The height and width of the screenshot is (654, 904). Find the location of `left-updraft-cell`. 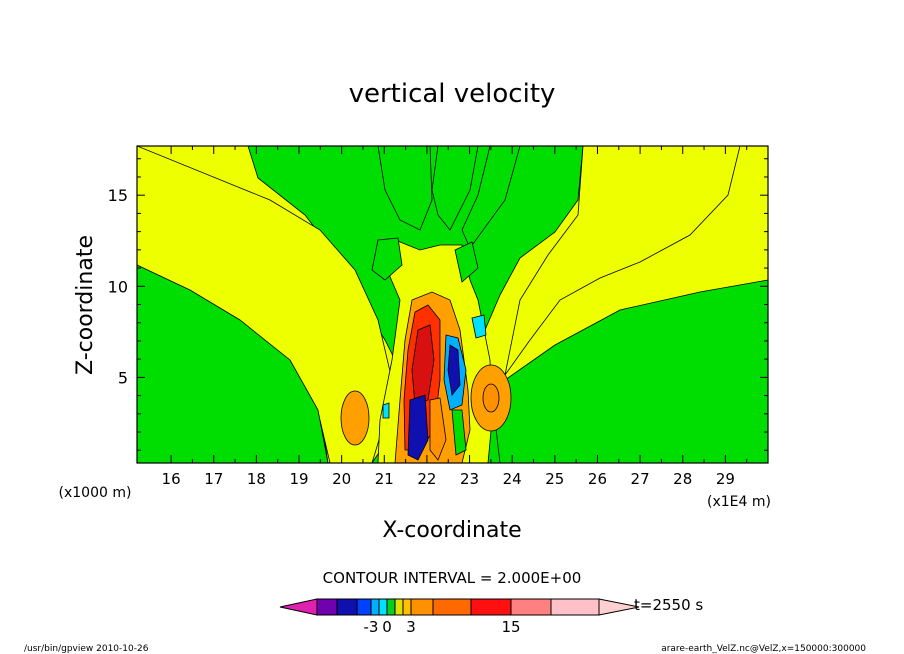

left-updraft-cell is located at coordinates (355, 418).